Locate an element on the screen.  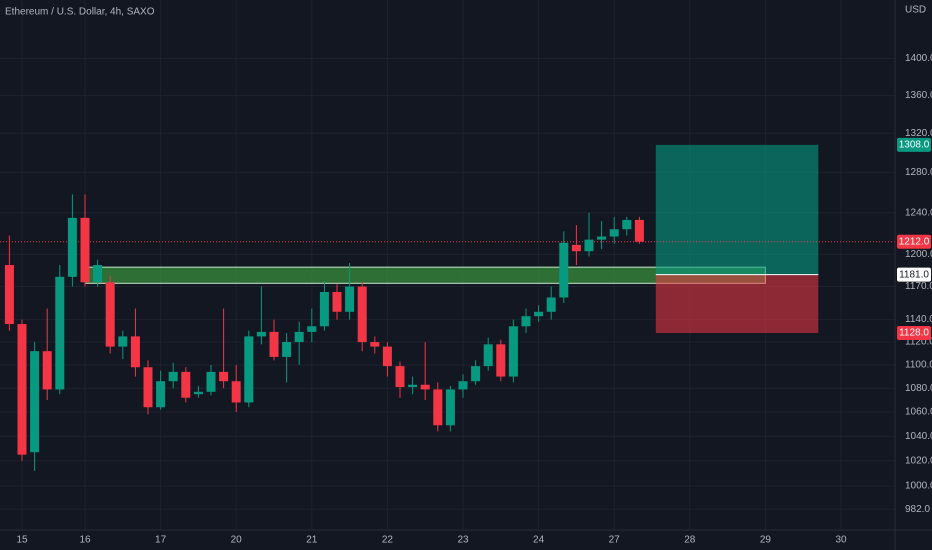
y-tick-label: 1080.0 is located at coordinates (918, 388).